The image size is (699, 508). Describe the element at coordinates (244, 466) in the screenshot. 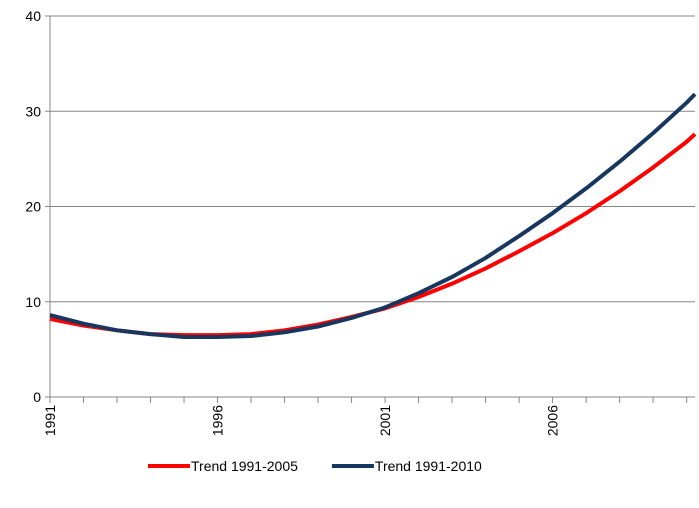

I see `legend-label: Trend 1991-2005` at that location.